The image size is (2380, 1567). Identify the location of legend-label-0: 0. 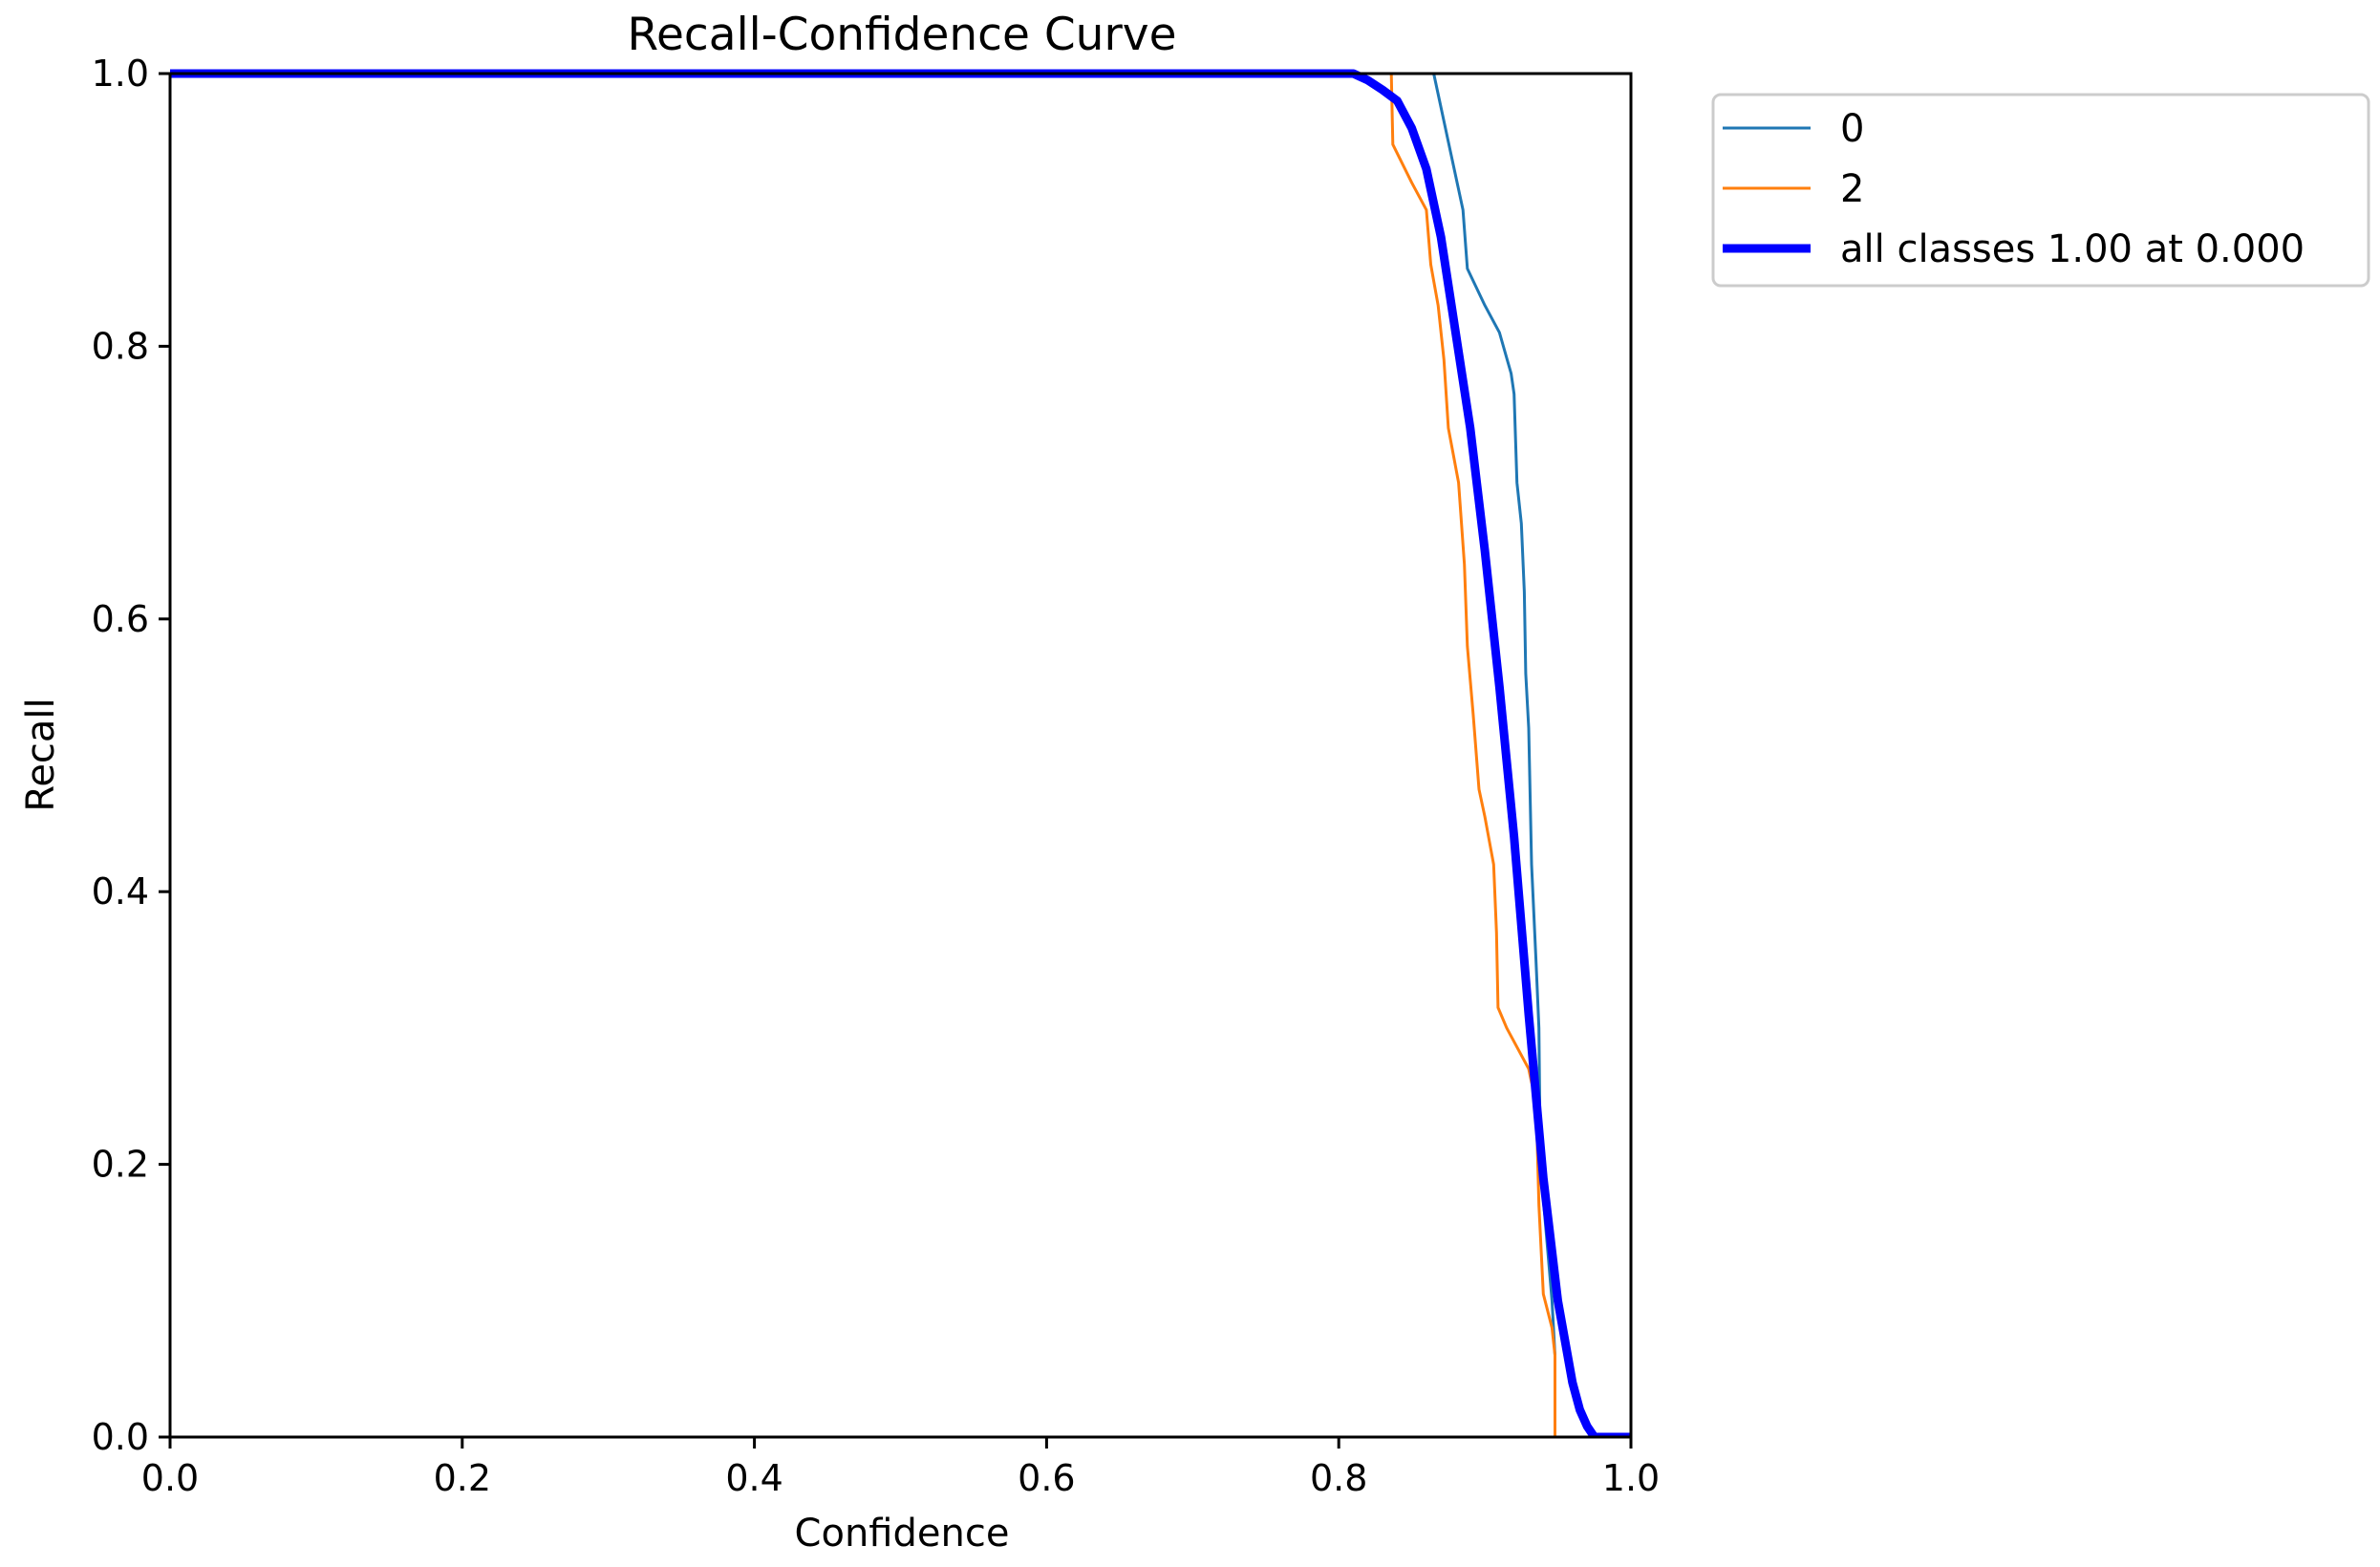
(1852, 129).